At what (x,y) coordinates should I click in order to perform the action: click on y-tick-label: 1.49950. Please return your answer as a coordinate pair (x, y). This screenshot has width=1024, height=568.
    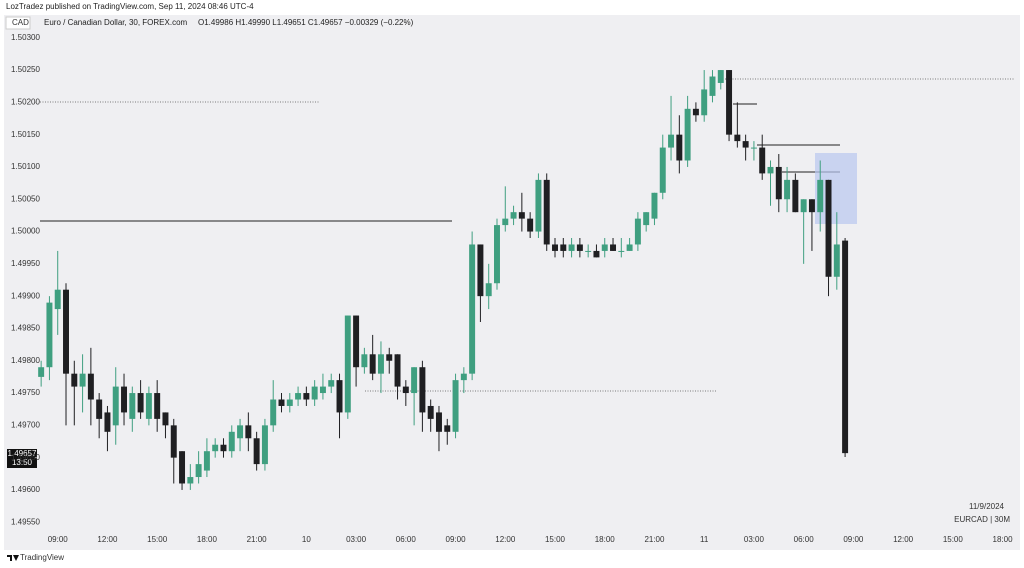
    Looking at the image, I should click on (25, 263).